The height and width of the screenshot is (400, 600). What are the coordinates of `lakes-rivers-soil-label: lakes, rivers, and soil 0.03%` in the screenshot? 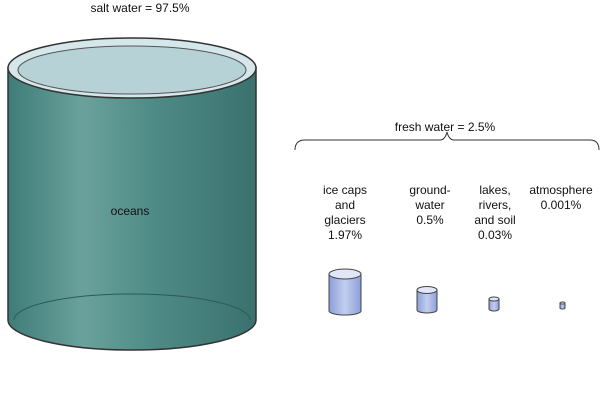 It's located at (495, 212).